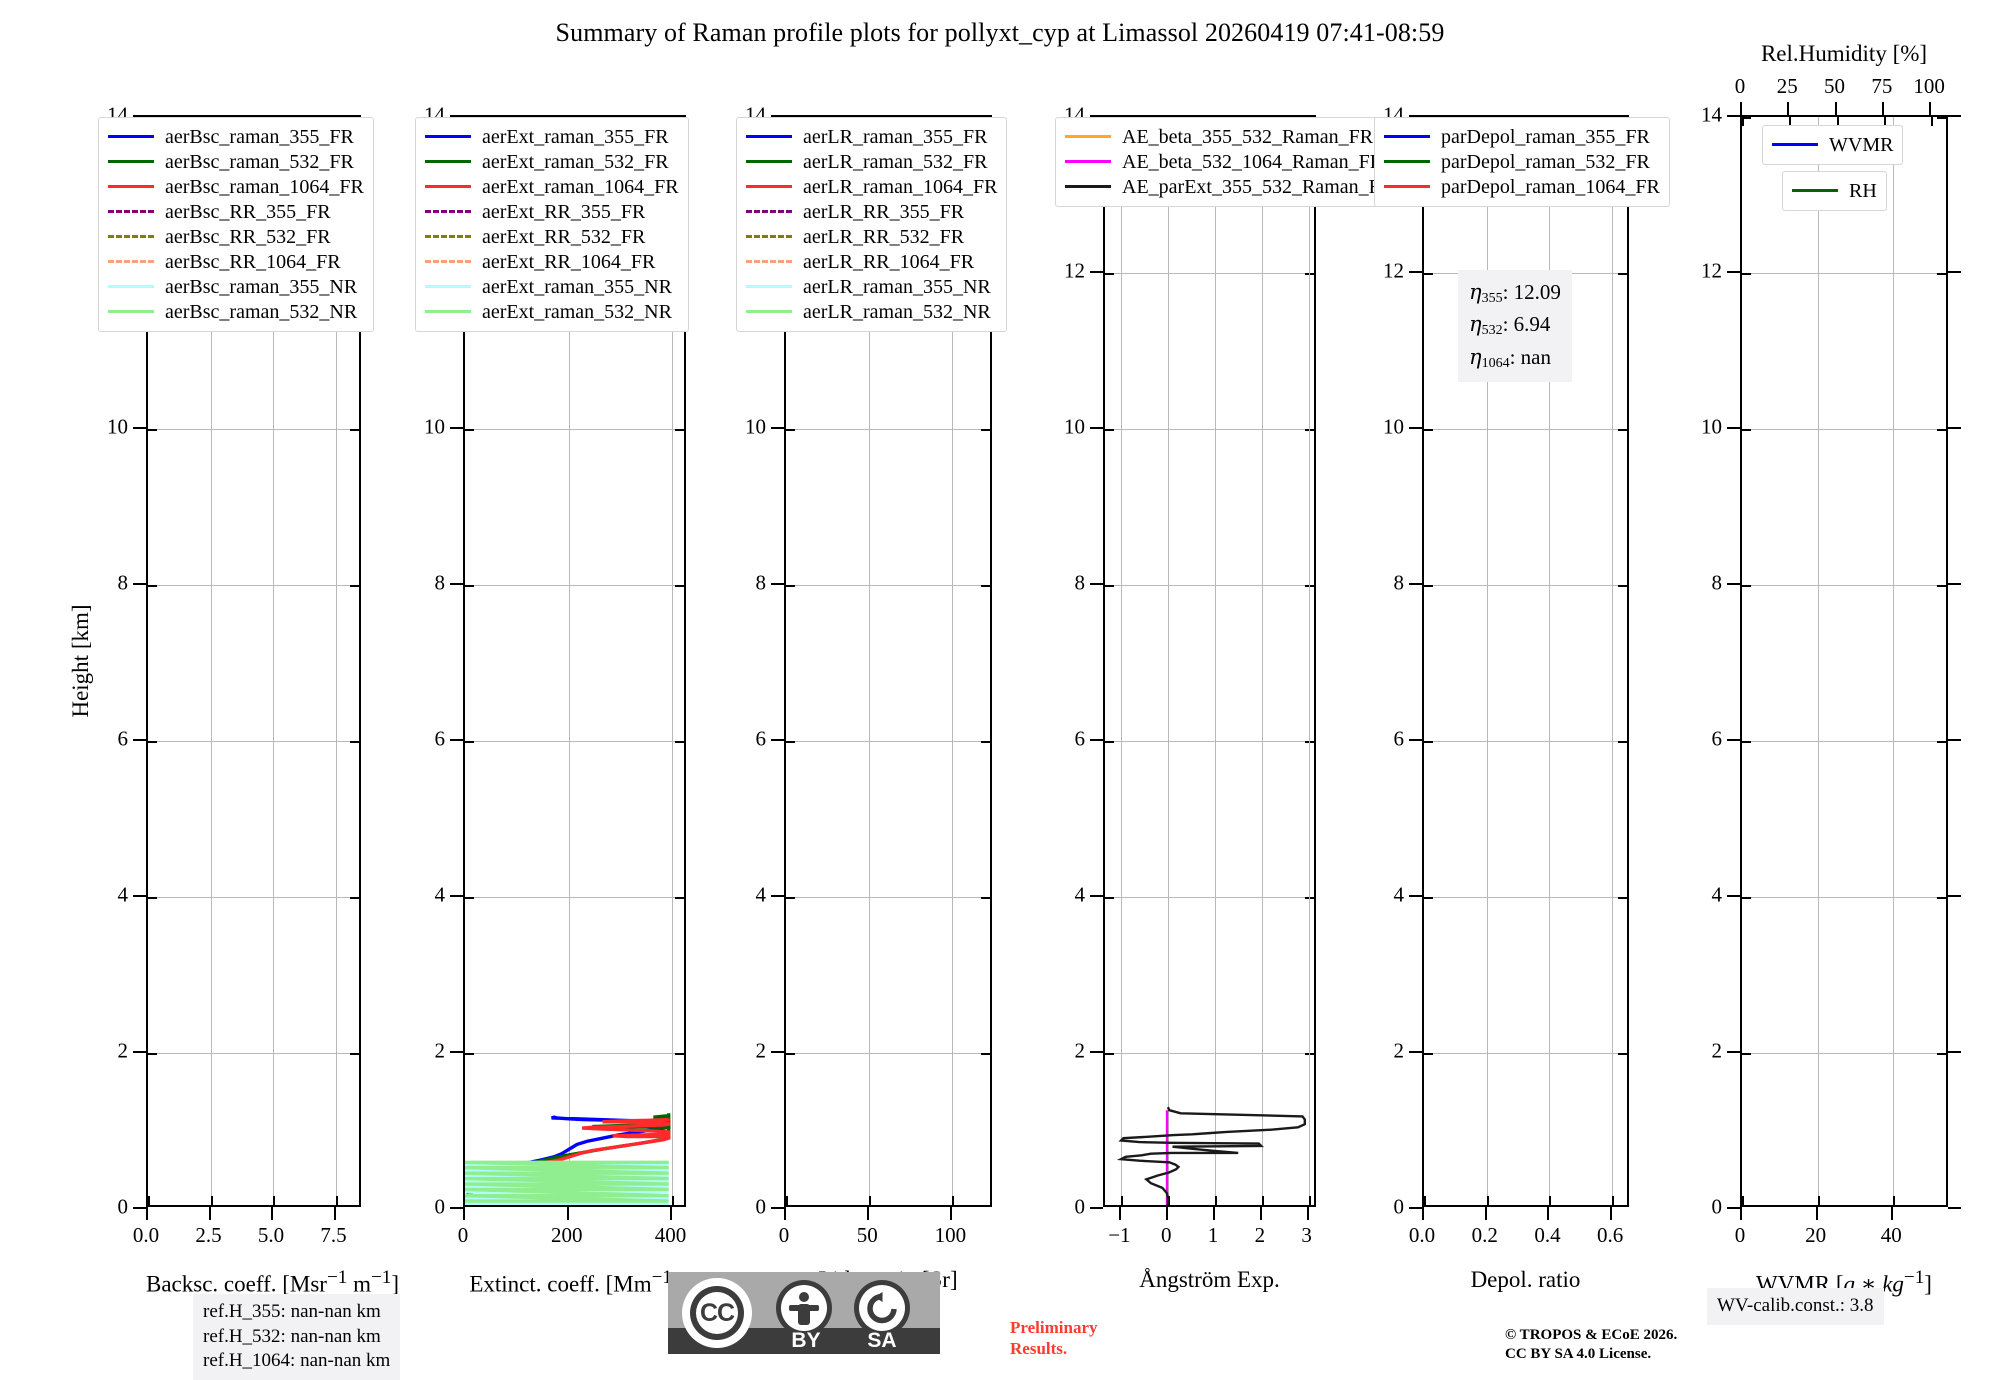 This screenshot has height=1380, width=2000. I want to click on legend-item: aerBsc_raman_532_NR, so click(236, 311).